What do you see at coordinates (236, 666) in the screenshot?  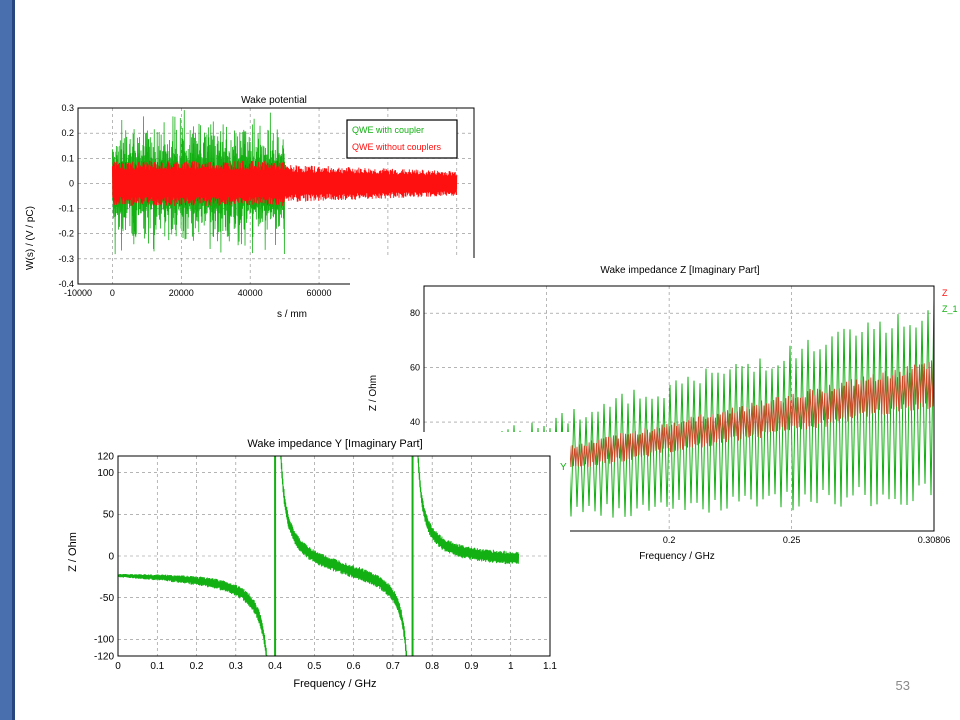 I see `x-tick-label: 0.3` at bounding box center [236, 666].